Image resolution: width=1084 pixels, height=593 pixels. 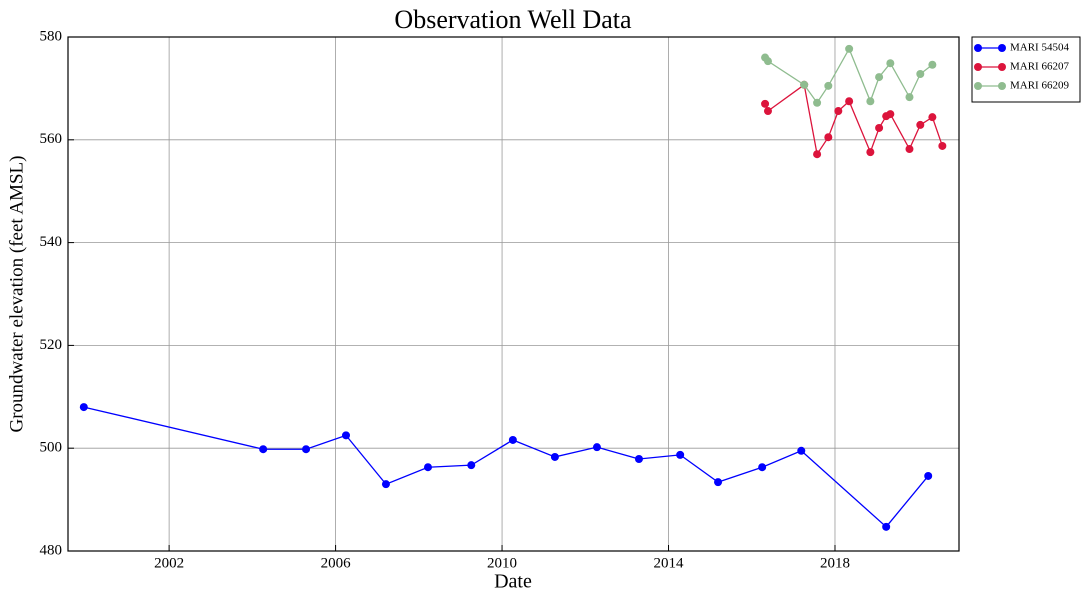 What do you see at coordinates (51, 550) in the screenshot?
I see `y-tick-label: 480` at bounding box center [51, 550].